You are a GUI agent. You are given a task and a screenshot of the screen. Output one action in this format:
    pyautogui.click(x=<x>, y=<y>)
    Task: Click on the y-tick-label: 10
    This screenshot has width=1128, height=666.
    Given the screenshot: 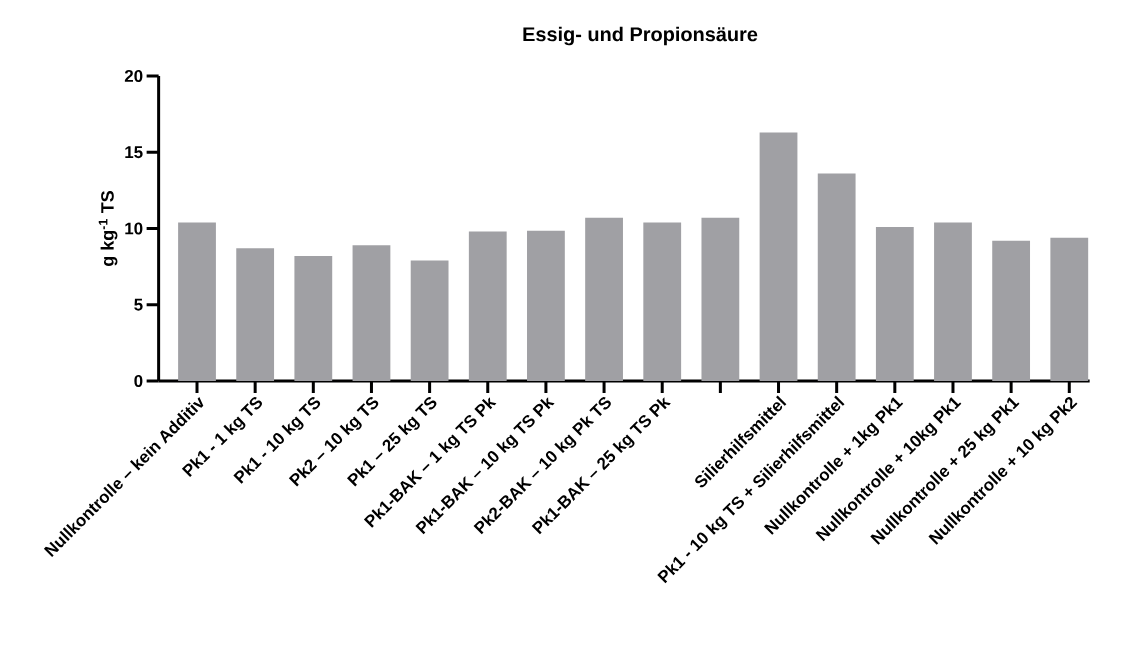 What is the action you would take?
    pyautogui.click(x=134, y=228)
    